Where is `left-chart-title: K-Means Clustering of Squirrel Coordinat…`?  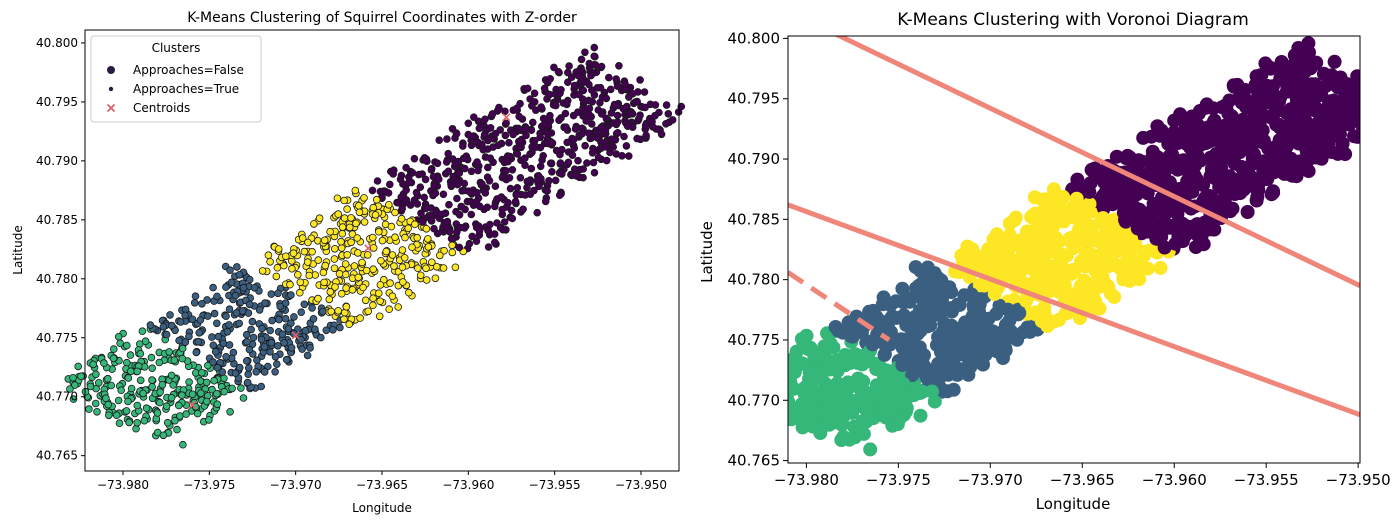 left-chart-title: K-Means Clustering of Squirrel Coordinat… is located at coordinates (382, 18).